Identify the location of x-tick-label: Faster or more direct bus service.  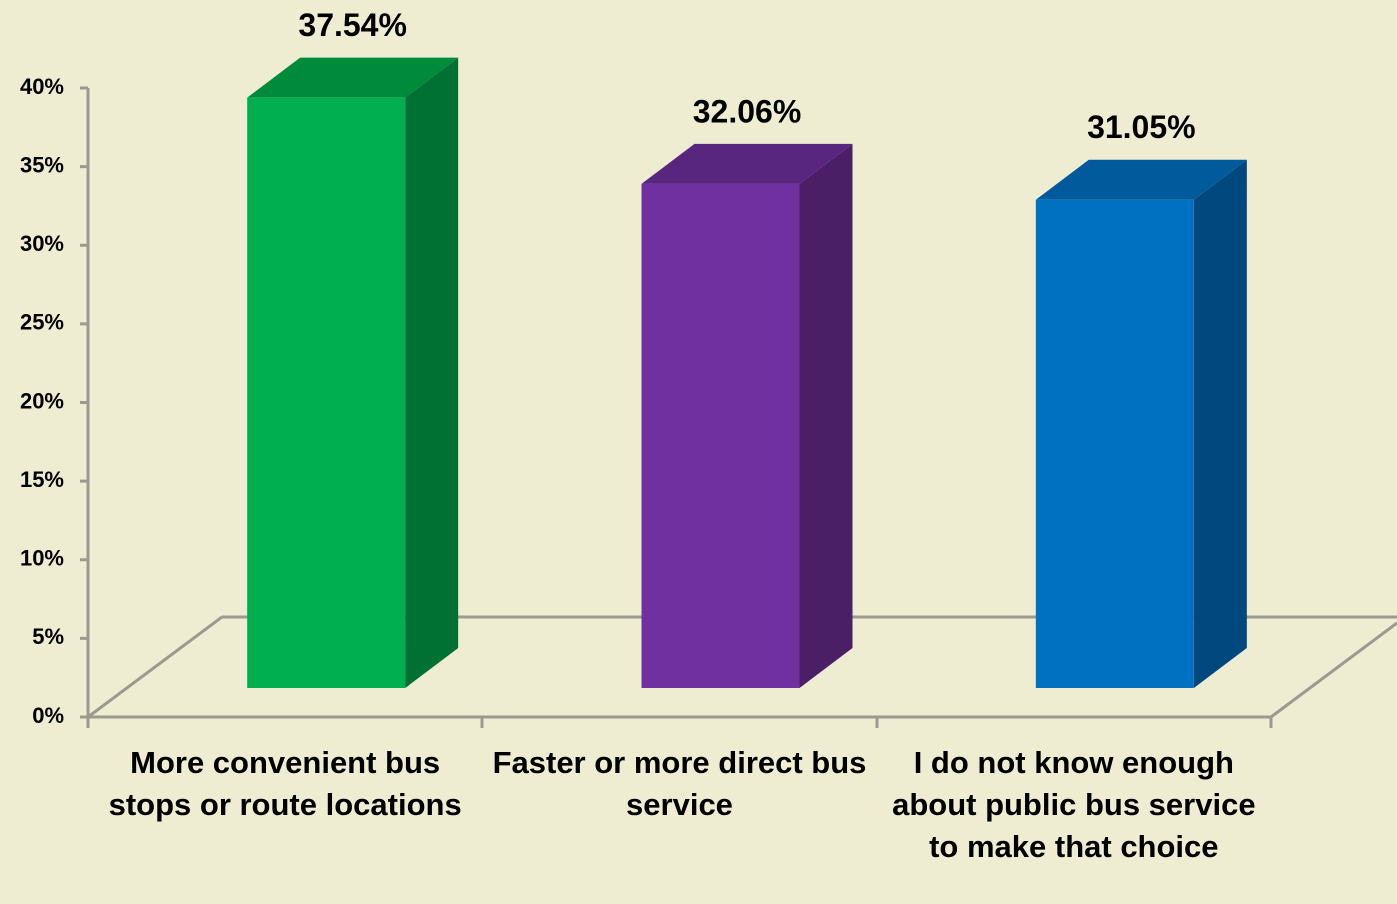
(679, 783).